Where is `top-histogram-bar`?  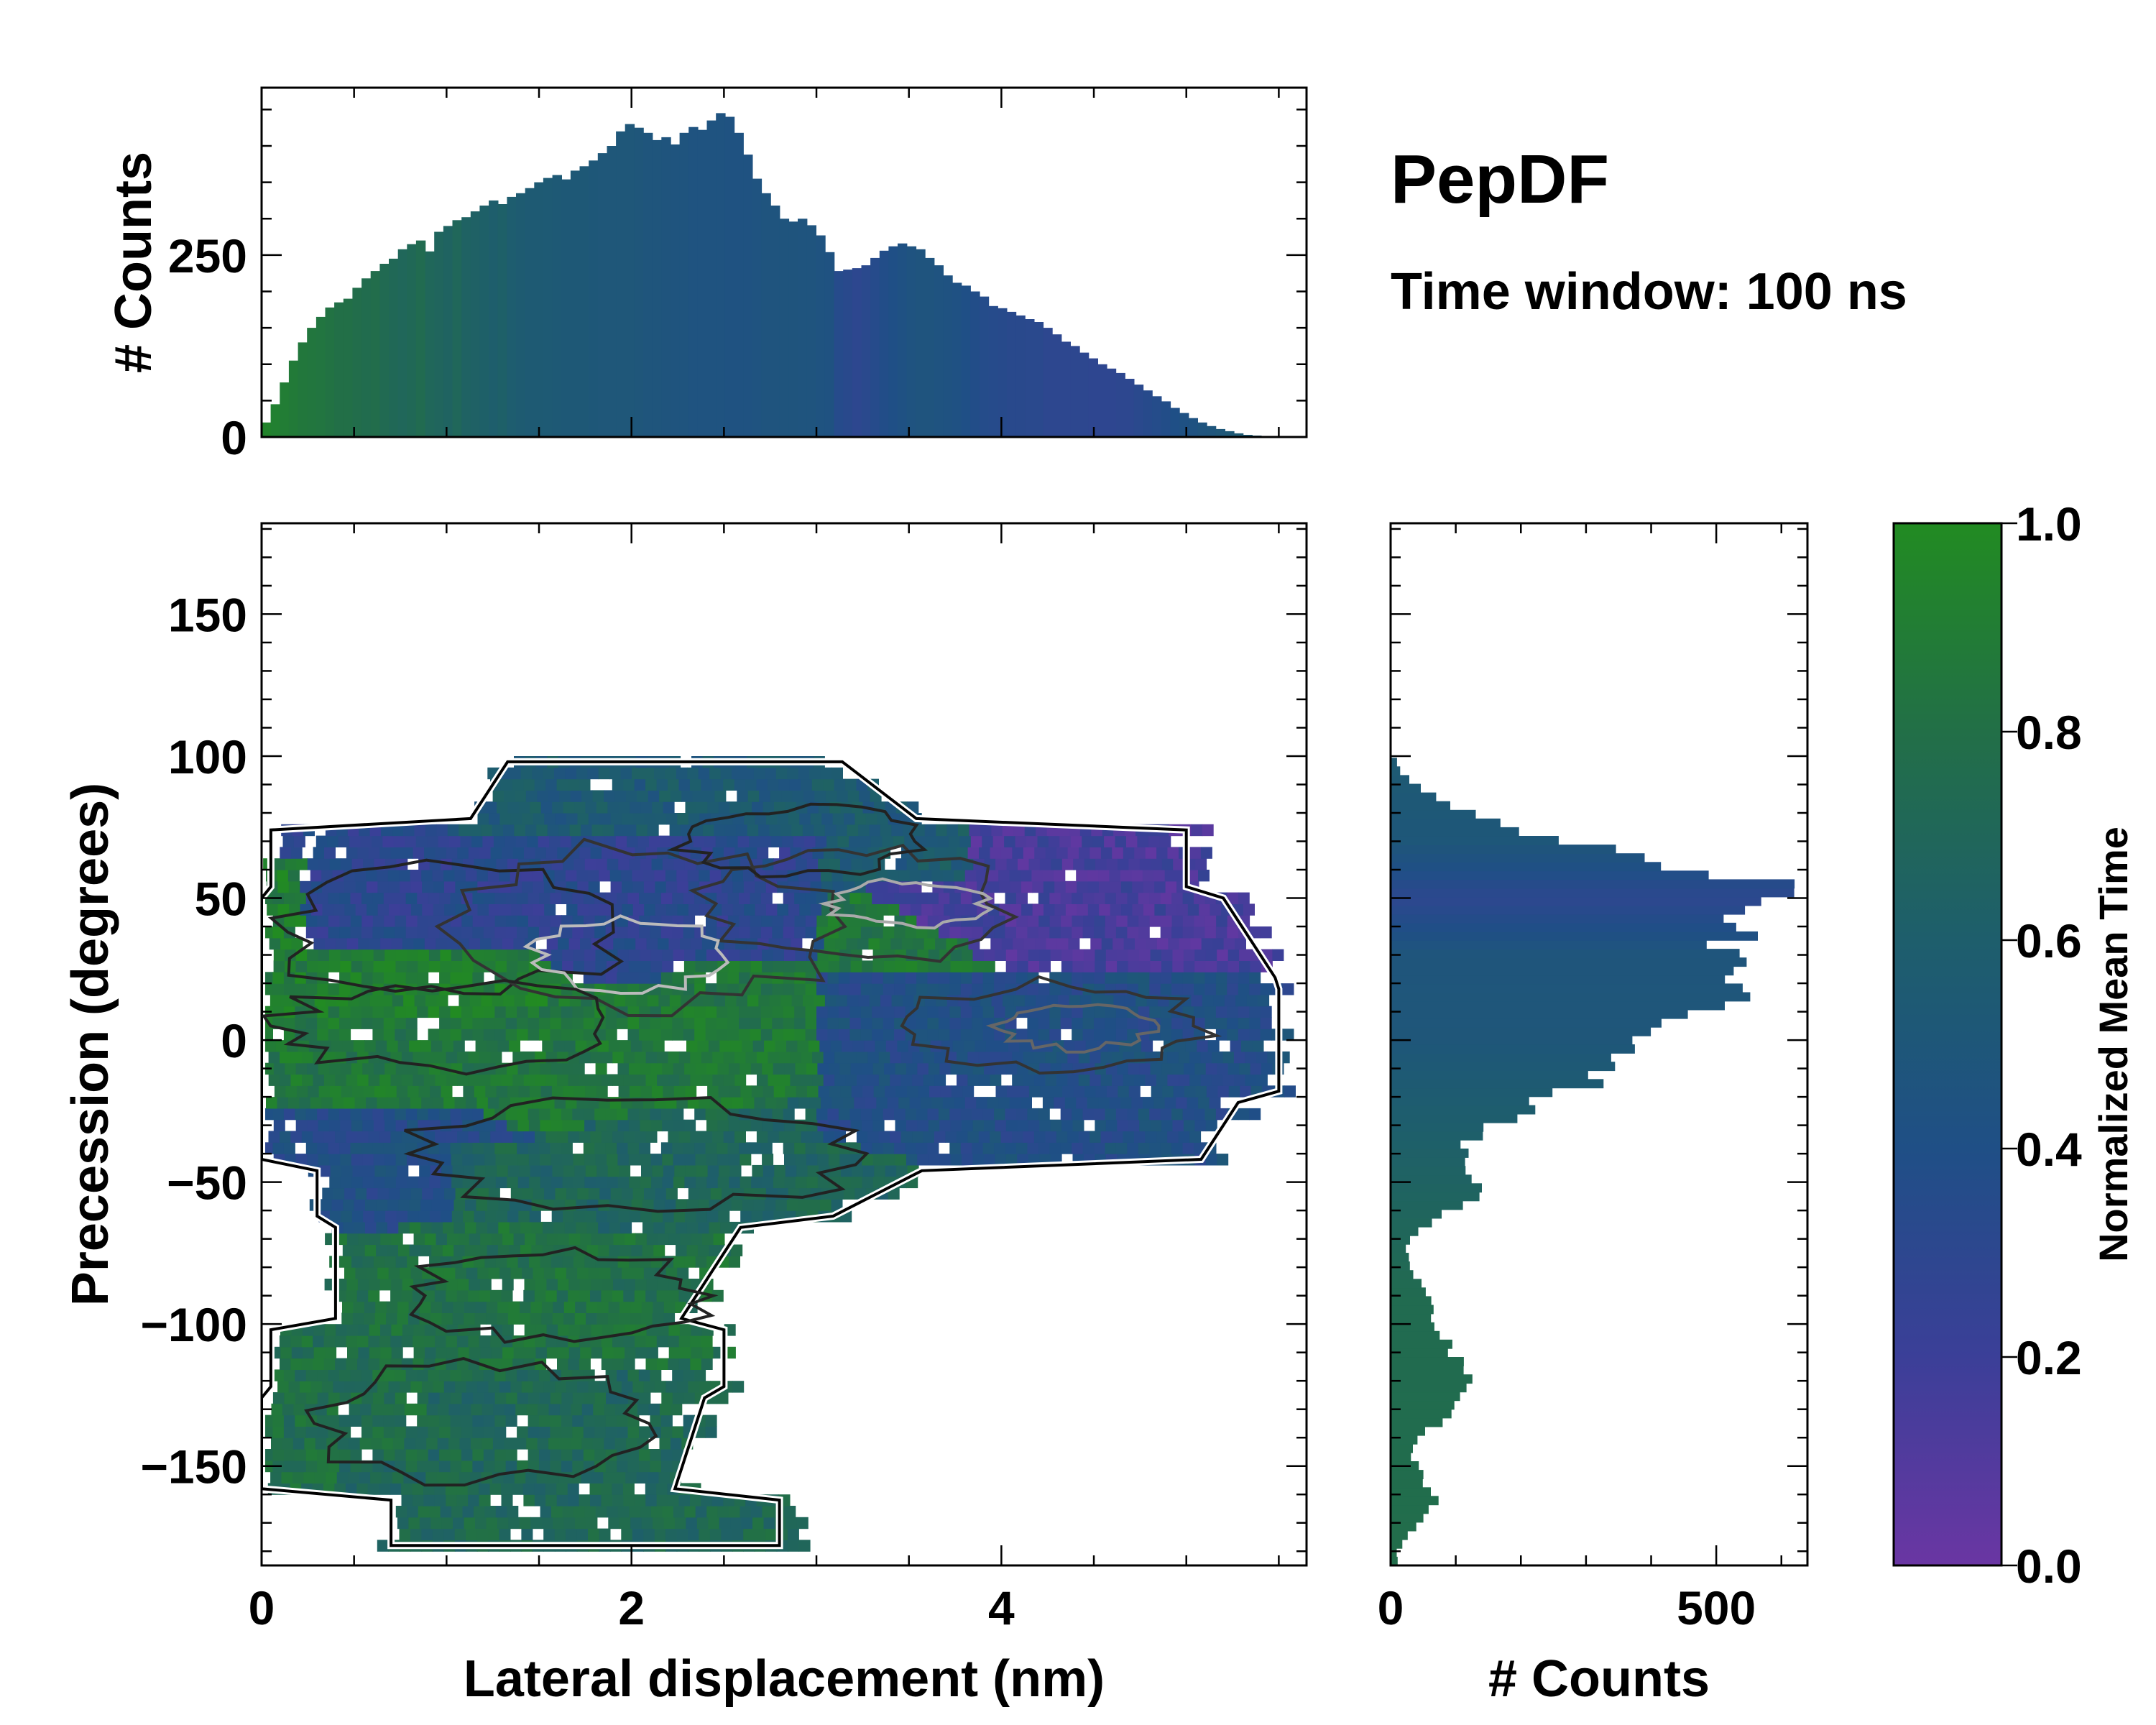 top-histogram-bar is located at coordinates (875, 347).